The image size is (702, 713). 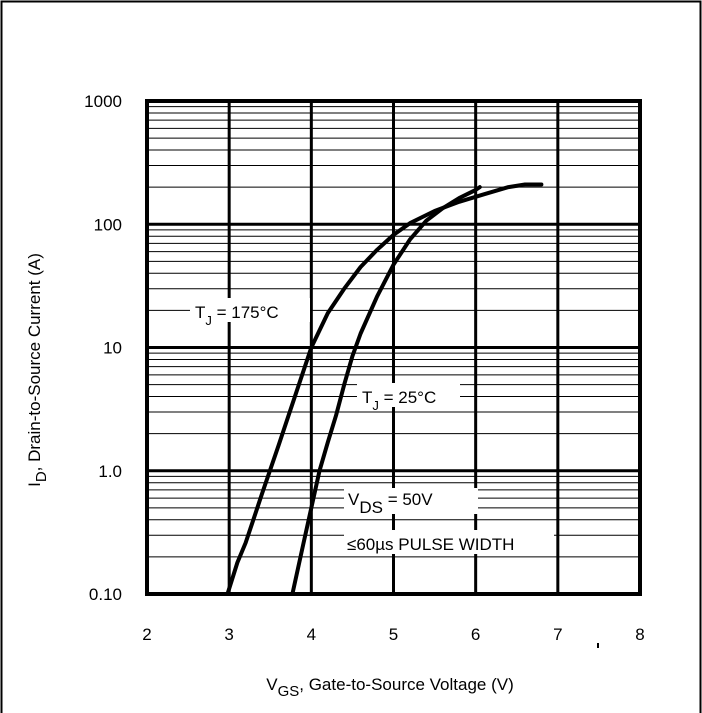 What do you see at coordinates (371, 507) in the screenshot?
I see `condition-sub: DS` at bounding box center [371, 507].